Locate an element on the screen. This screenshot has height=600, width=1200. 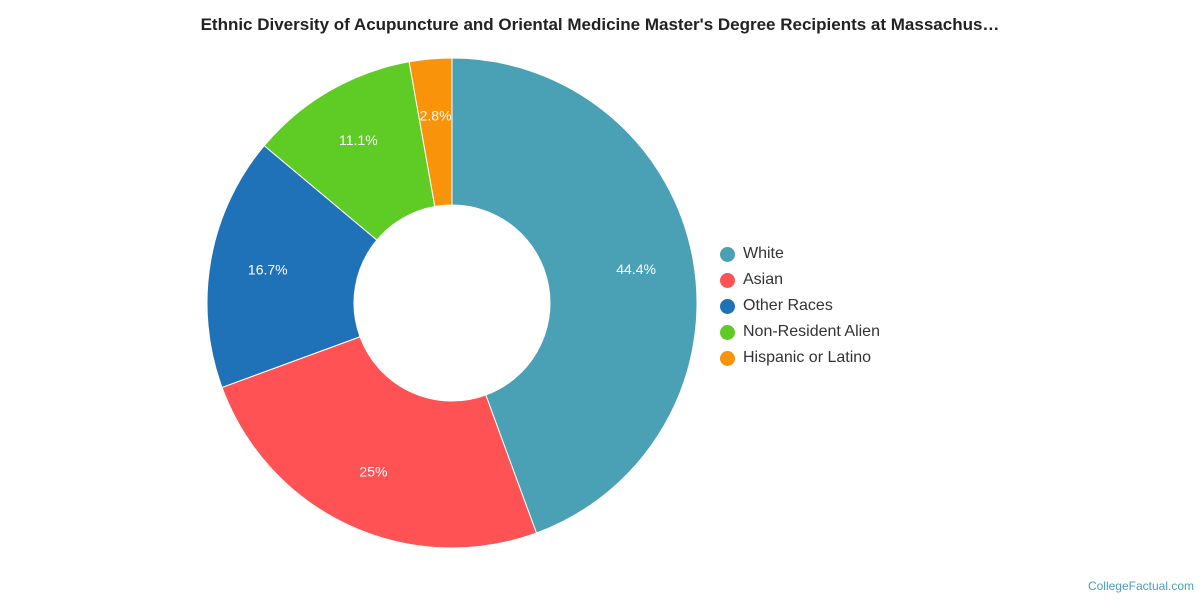
slice-other-races is located at coordinates (292, 266).